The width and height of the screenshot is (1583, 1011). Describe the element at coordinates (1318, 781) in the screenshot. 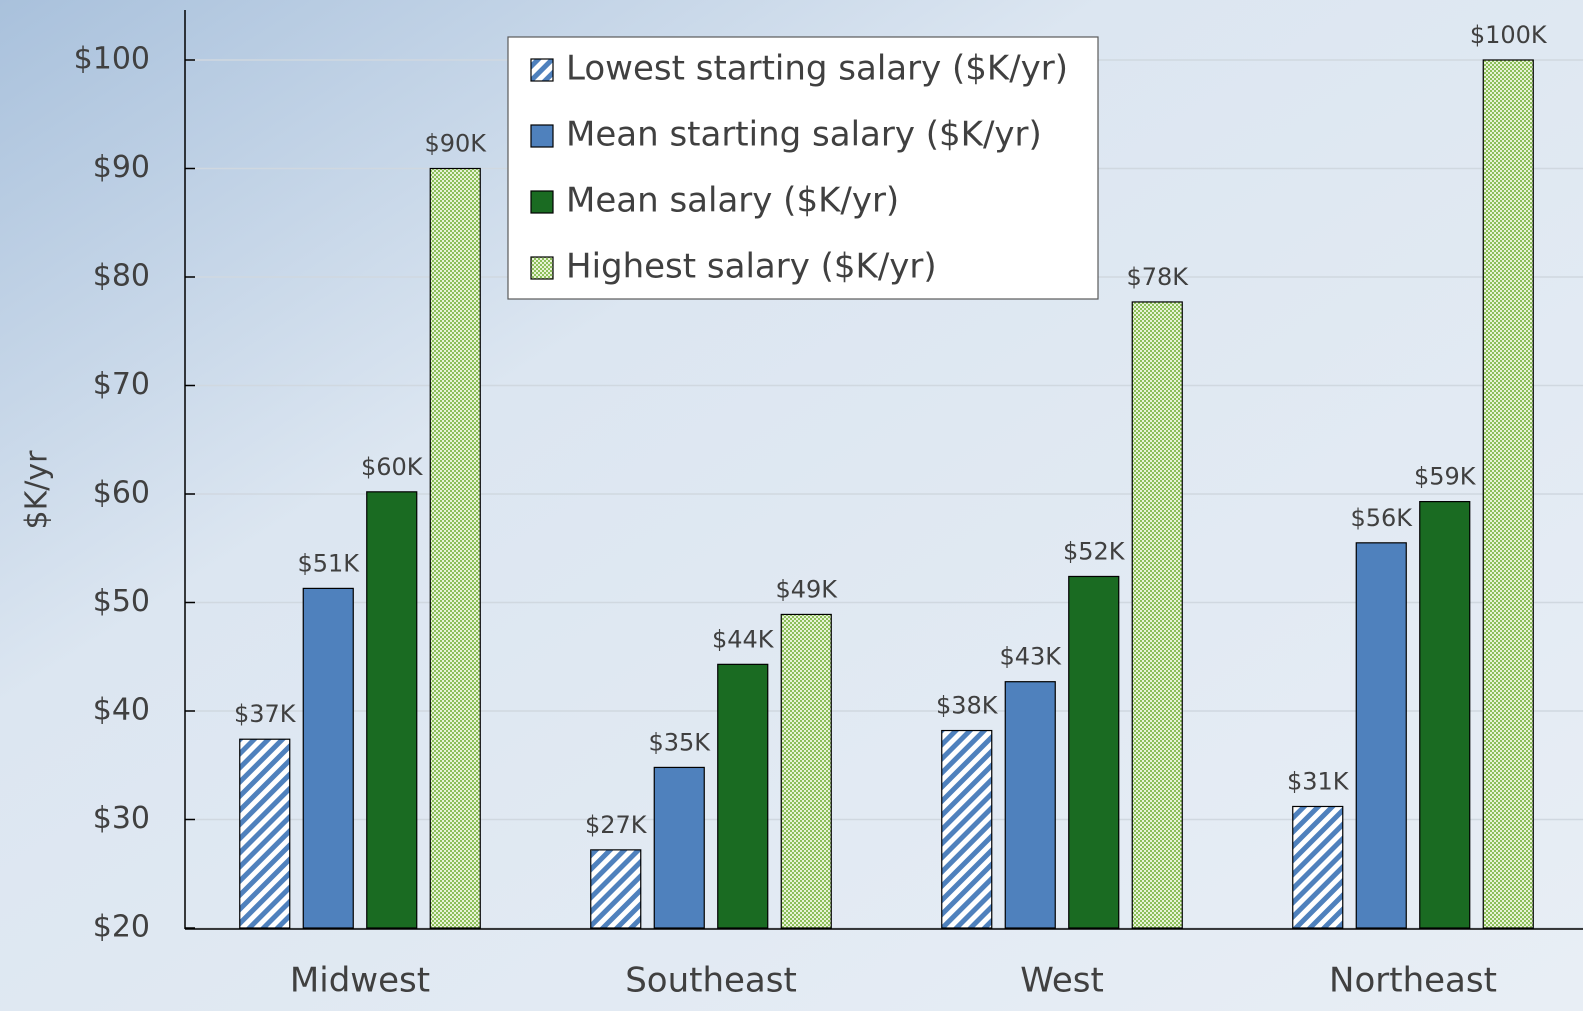

I see `value-label: $31K` at that location.